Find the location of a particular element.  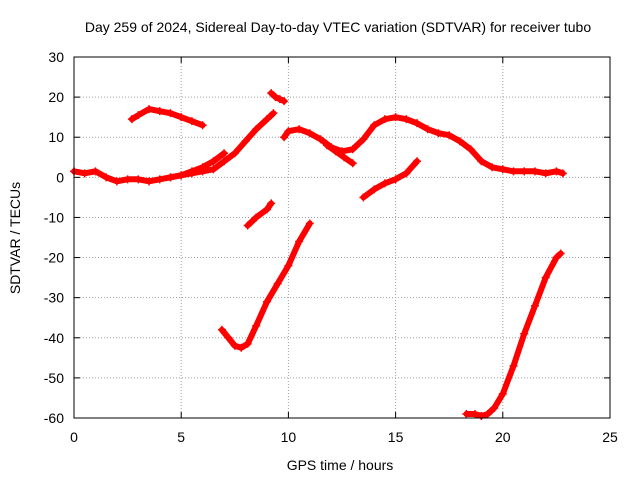

x-tick-label: 25 is located at coordinates (610, 437).